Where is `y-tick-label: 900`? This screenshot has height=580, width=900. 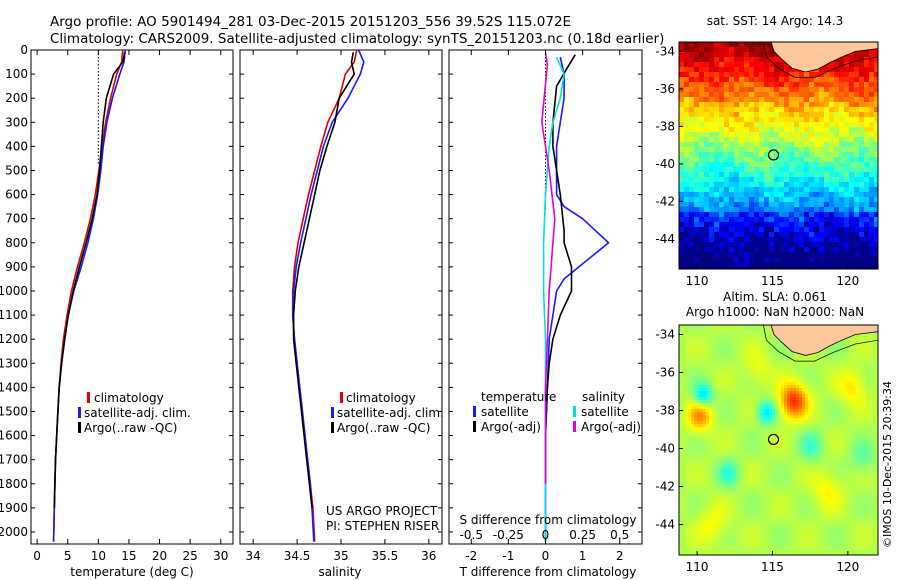
y-tick-label: 900 is located at coordinates (16, 267).